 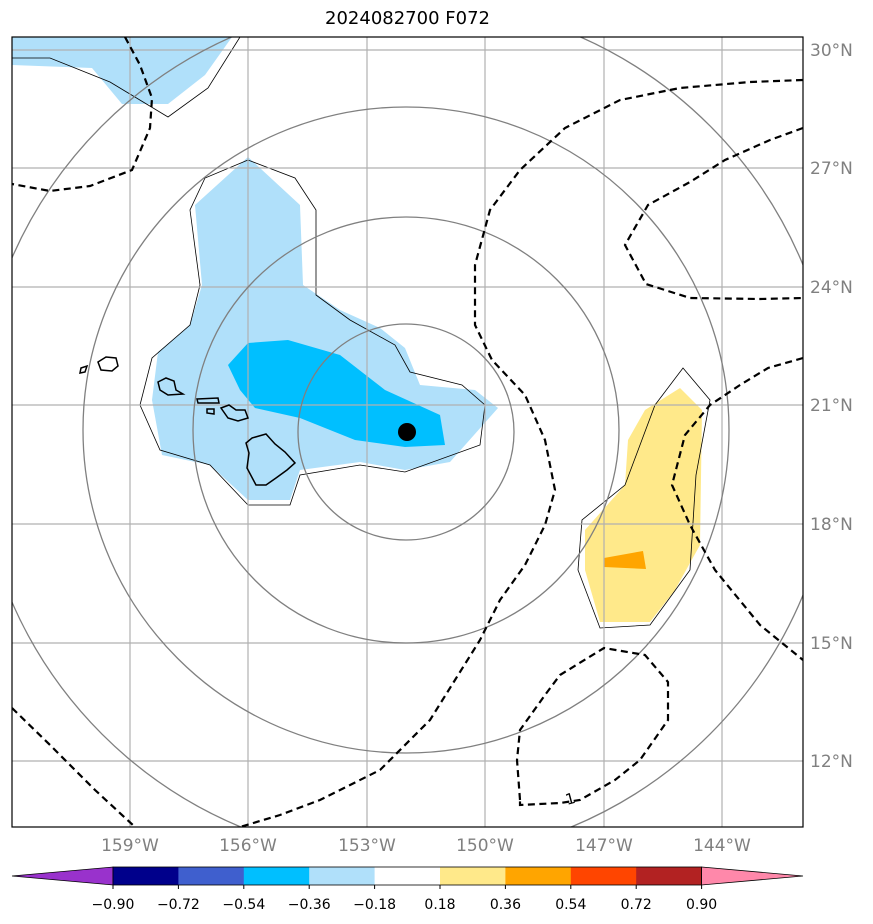 I want to click on lat-label: 18°N, so click(x=831, y=525).